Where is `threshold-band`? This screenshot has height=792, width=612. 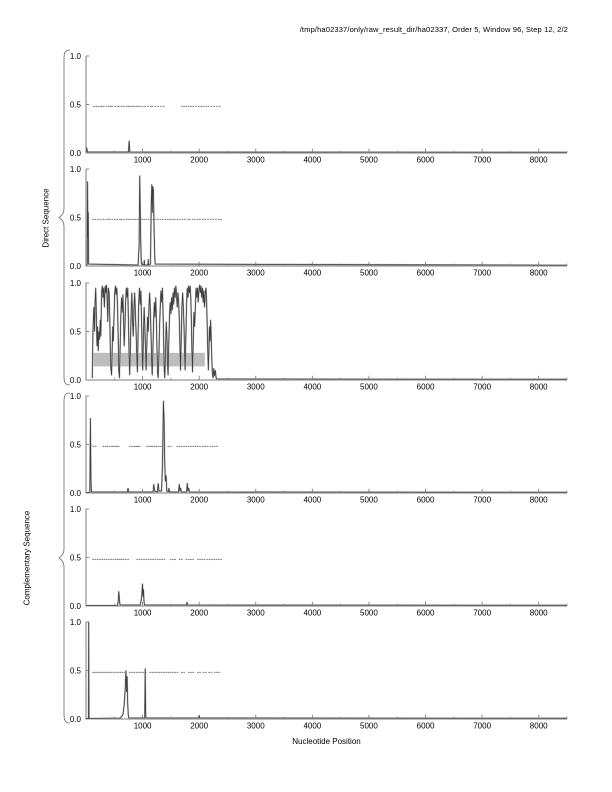
threshold-band is located at coordinates (149, 359).